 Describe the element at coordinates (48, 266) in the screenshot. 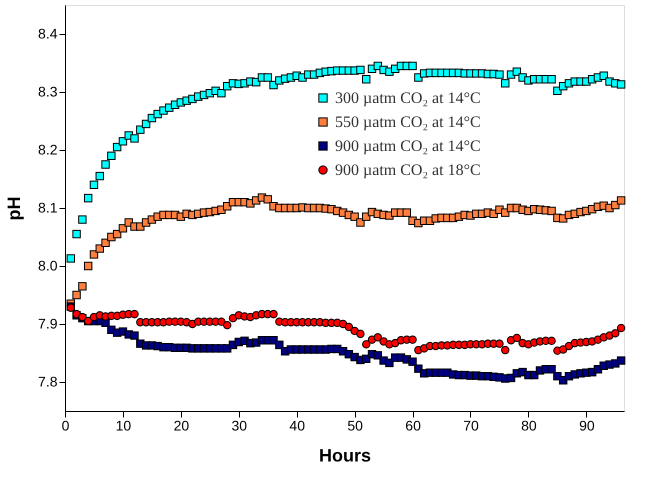

I see `y-tick-label: 8.0` at that location.